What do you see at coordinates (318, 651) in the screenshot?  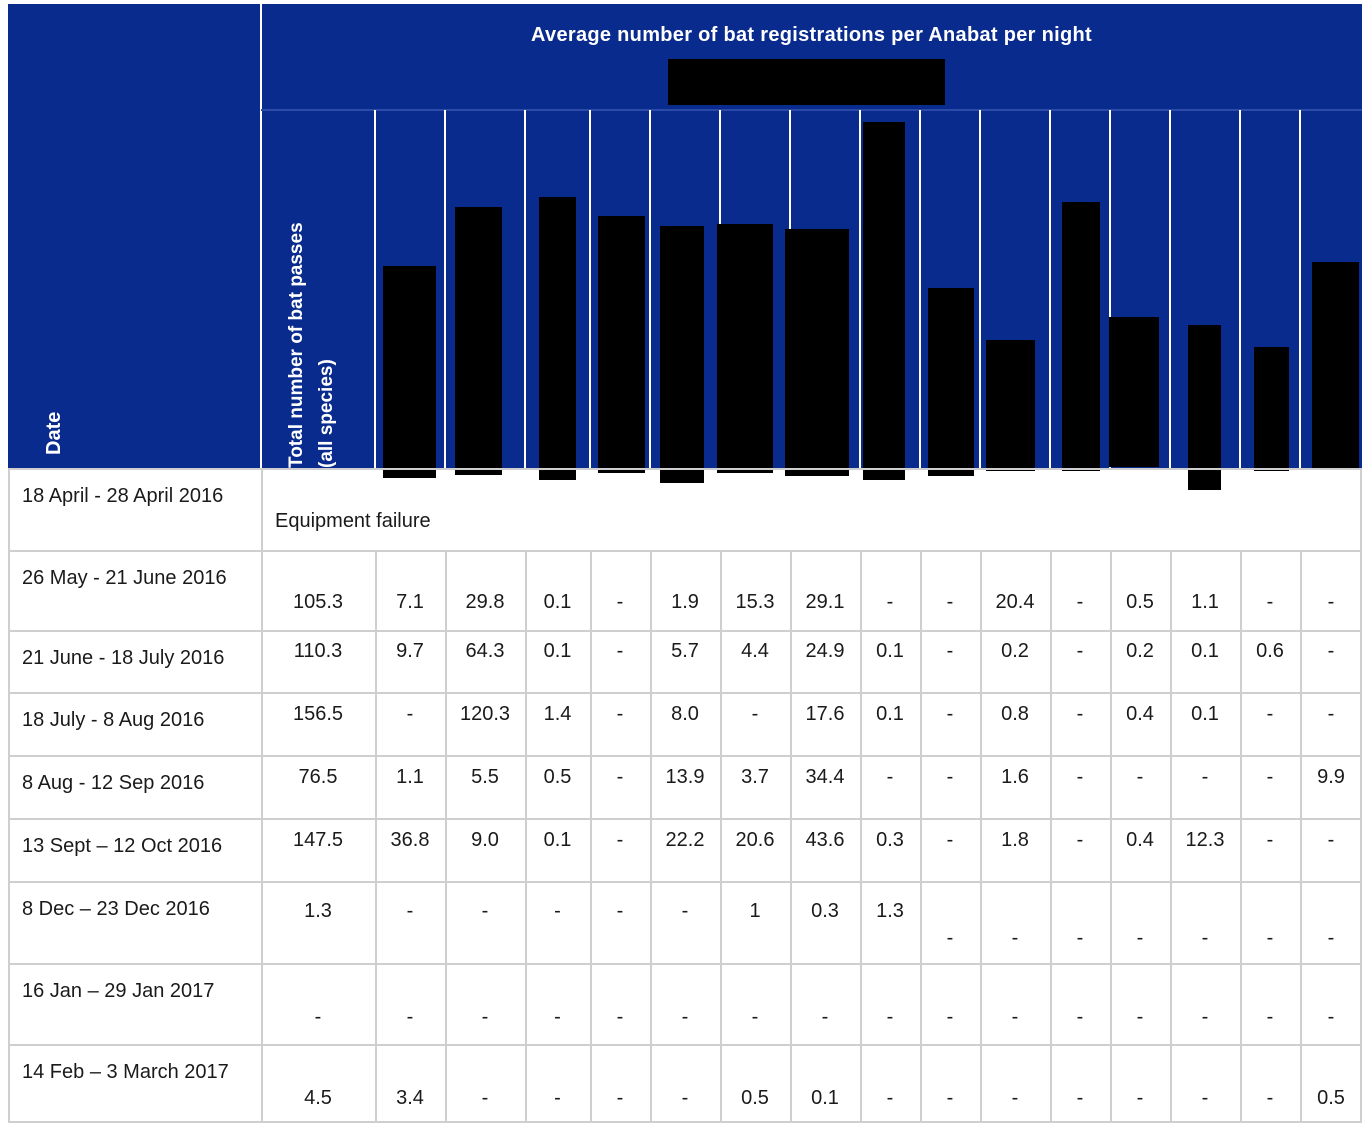 I see `total-value-cell: 110.3` at bounding box center [318, 651].